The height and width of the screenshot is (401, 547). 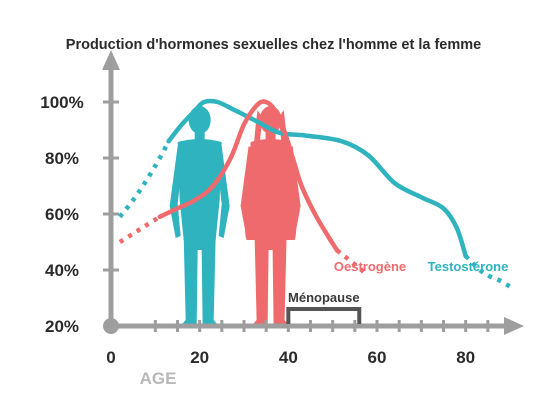 What do you see at coordinates (62, 326) in the screenshot?
I see `y-tick-label: 20%` at bounding box center [62, 326].